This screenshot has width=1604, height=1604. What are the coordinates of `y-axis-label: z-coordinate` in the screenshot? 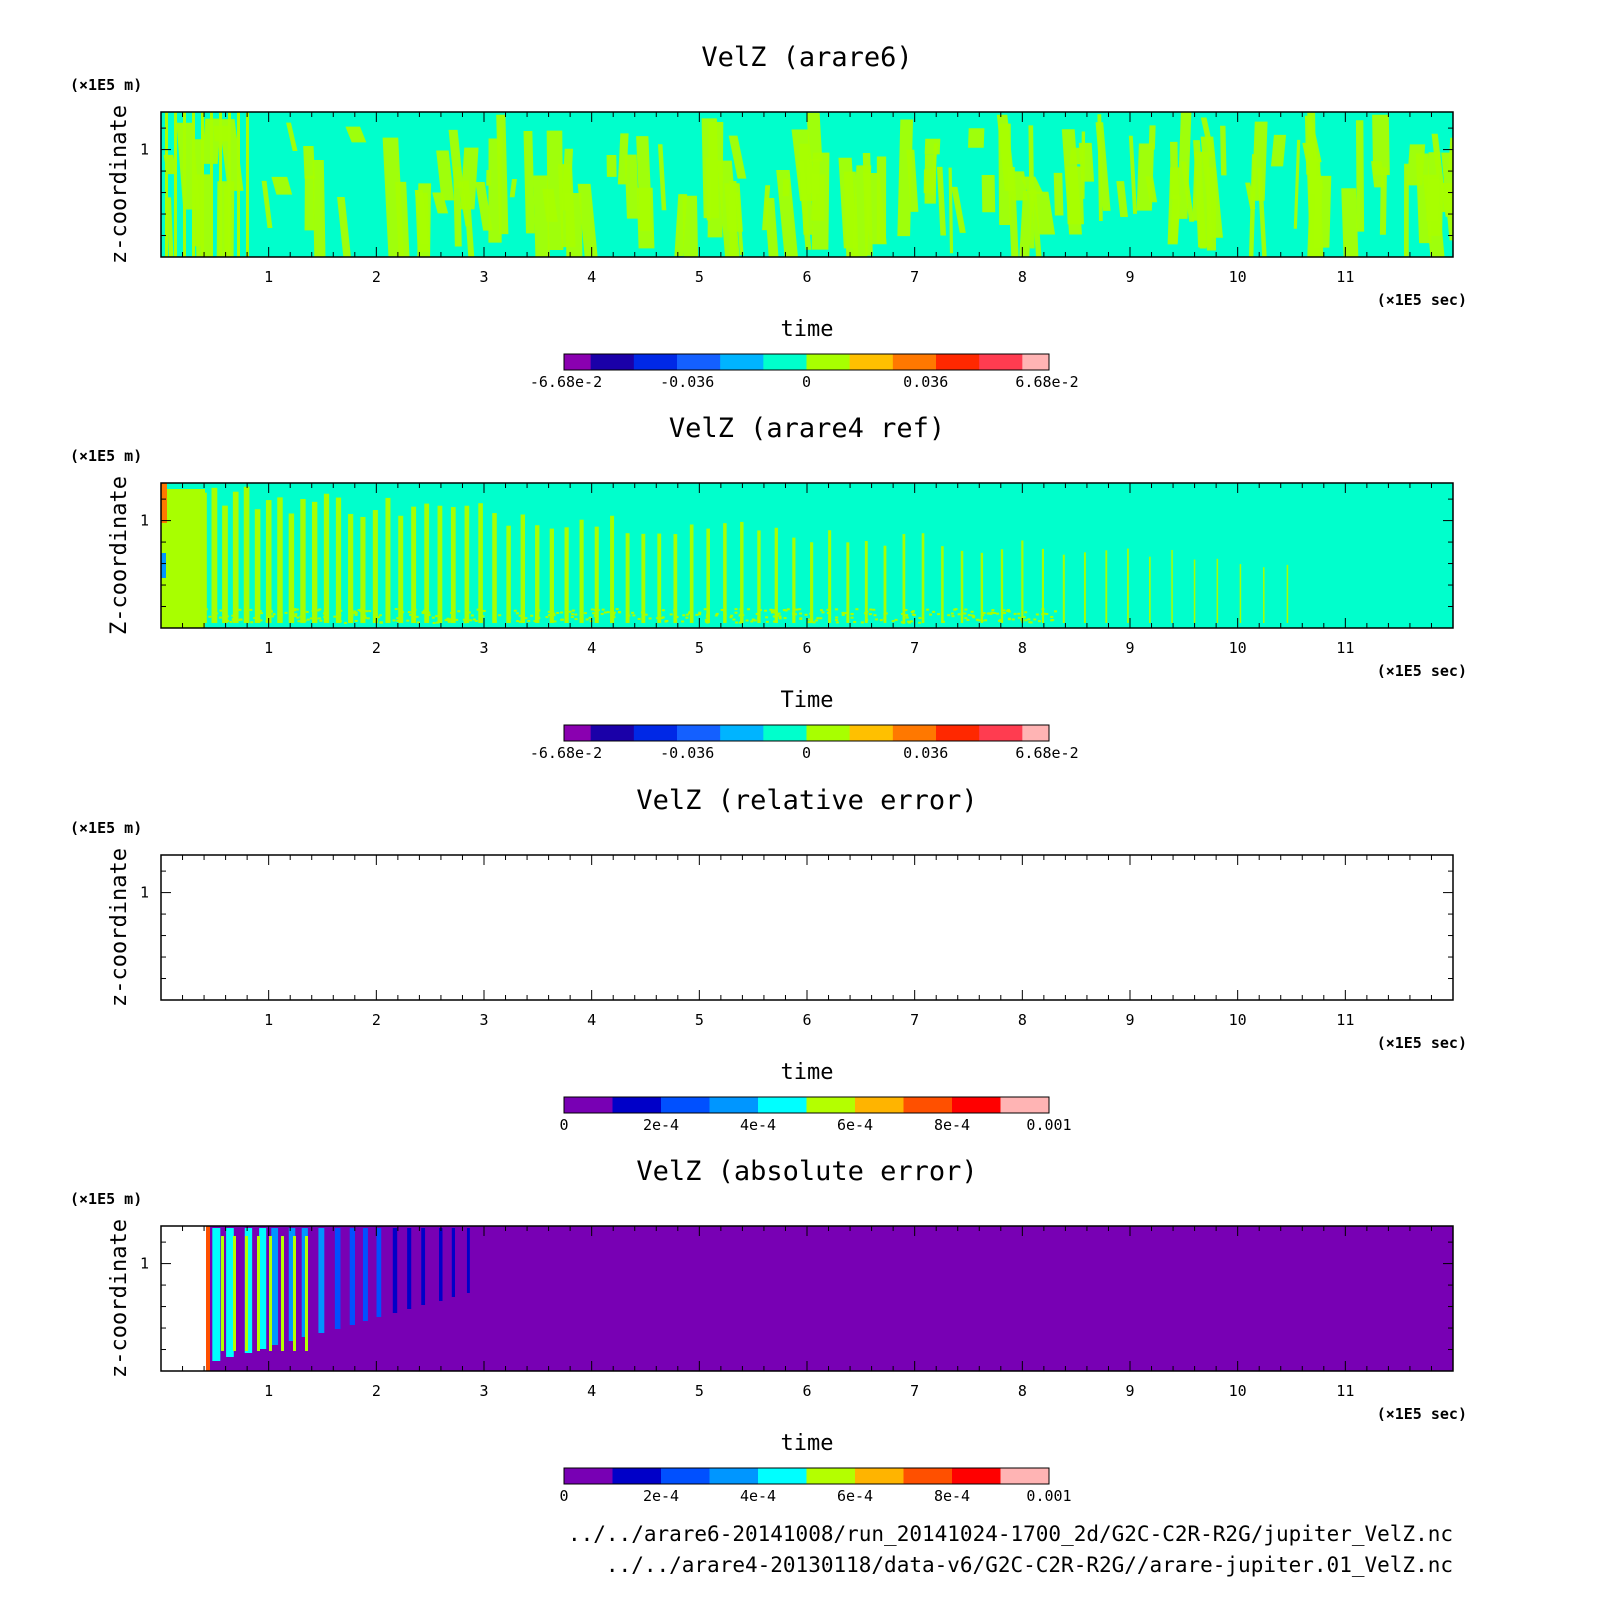 It's located at (119, 1298).